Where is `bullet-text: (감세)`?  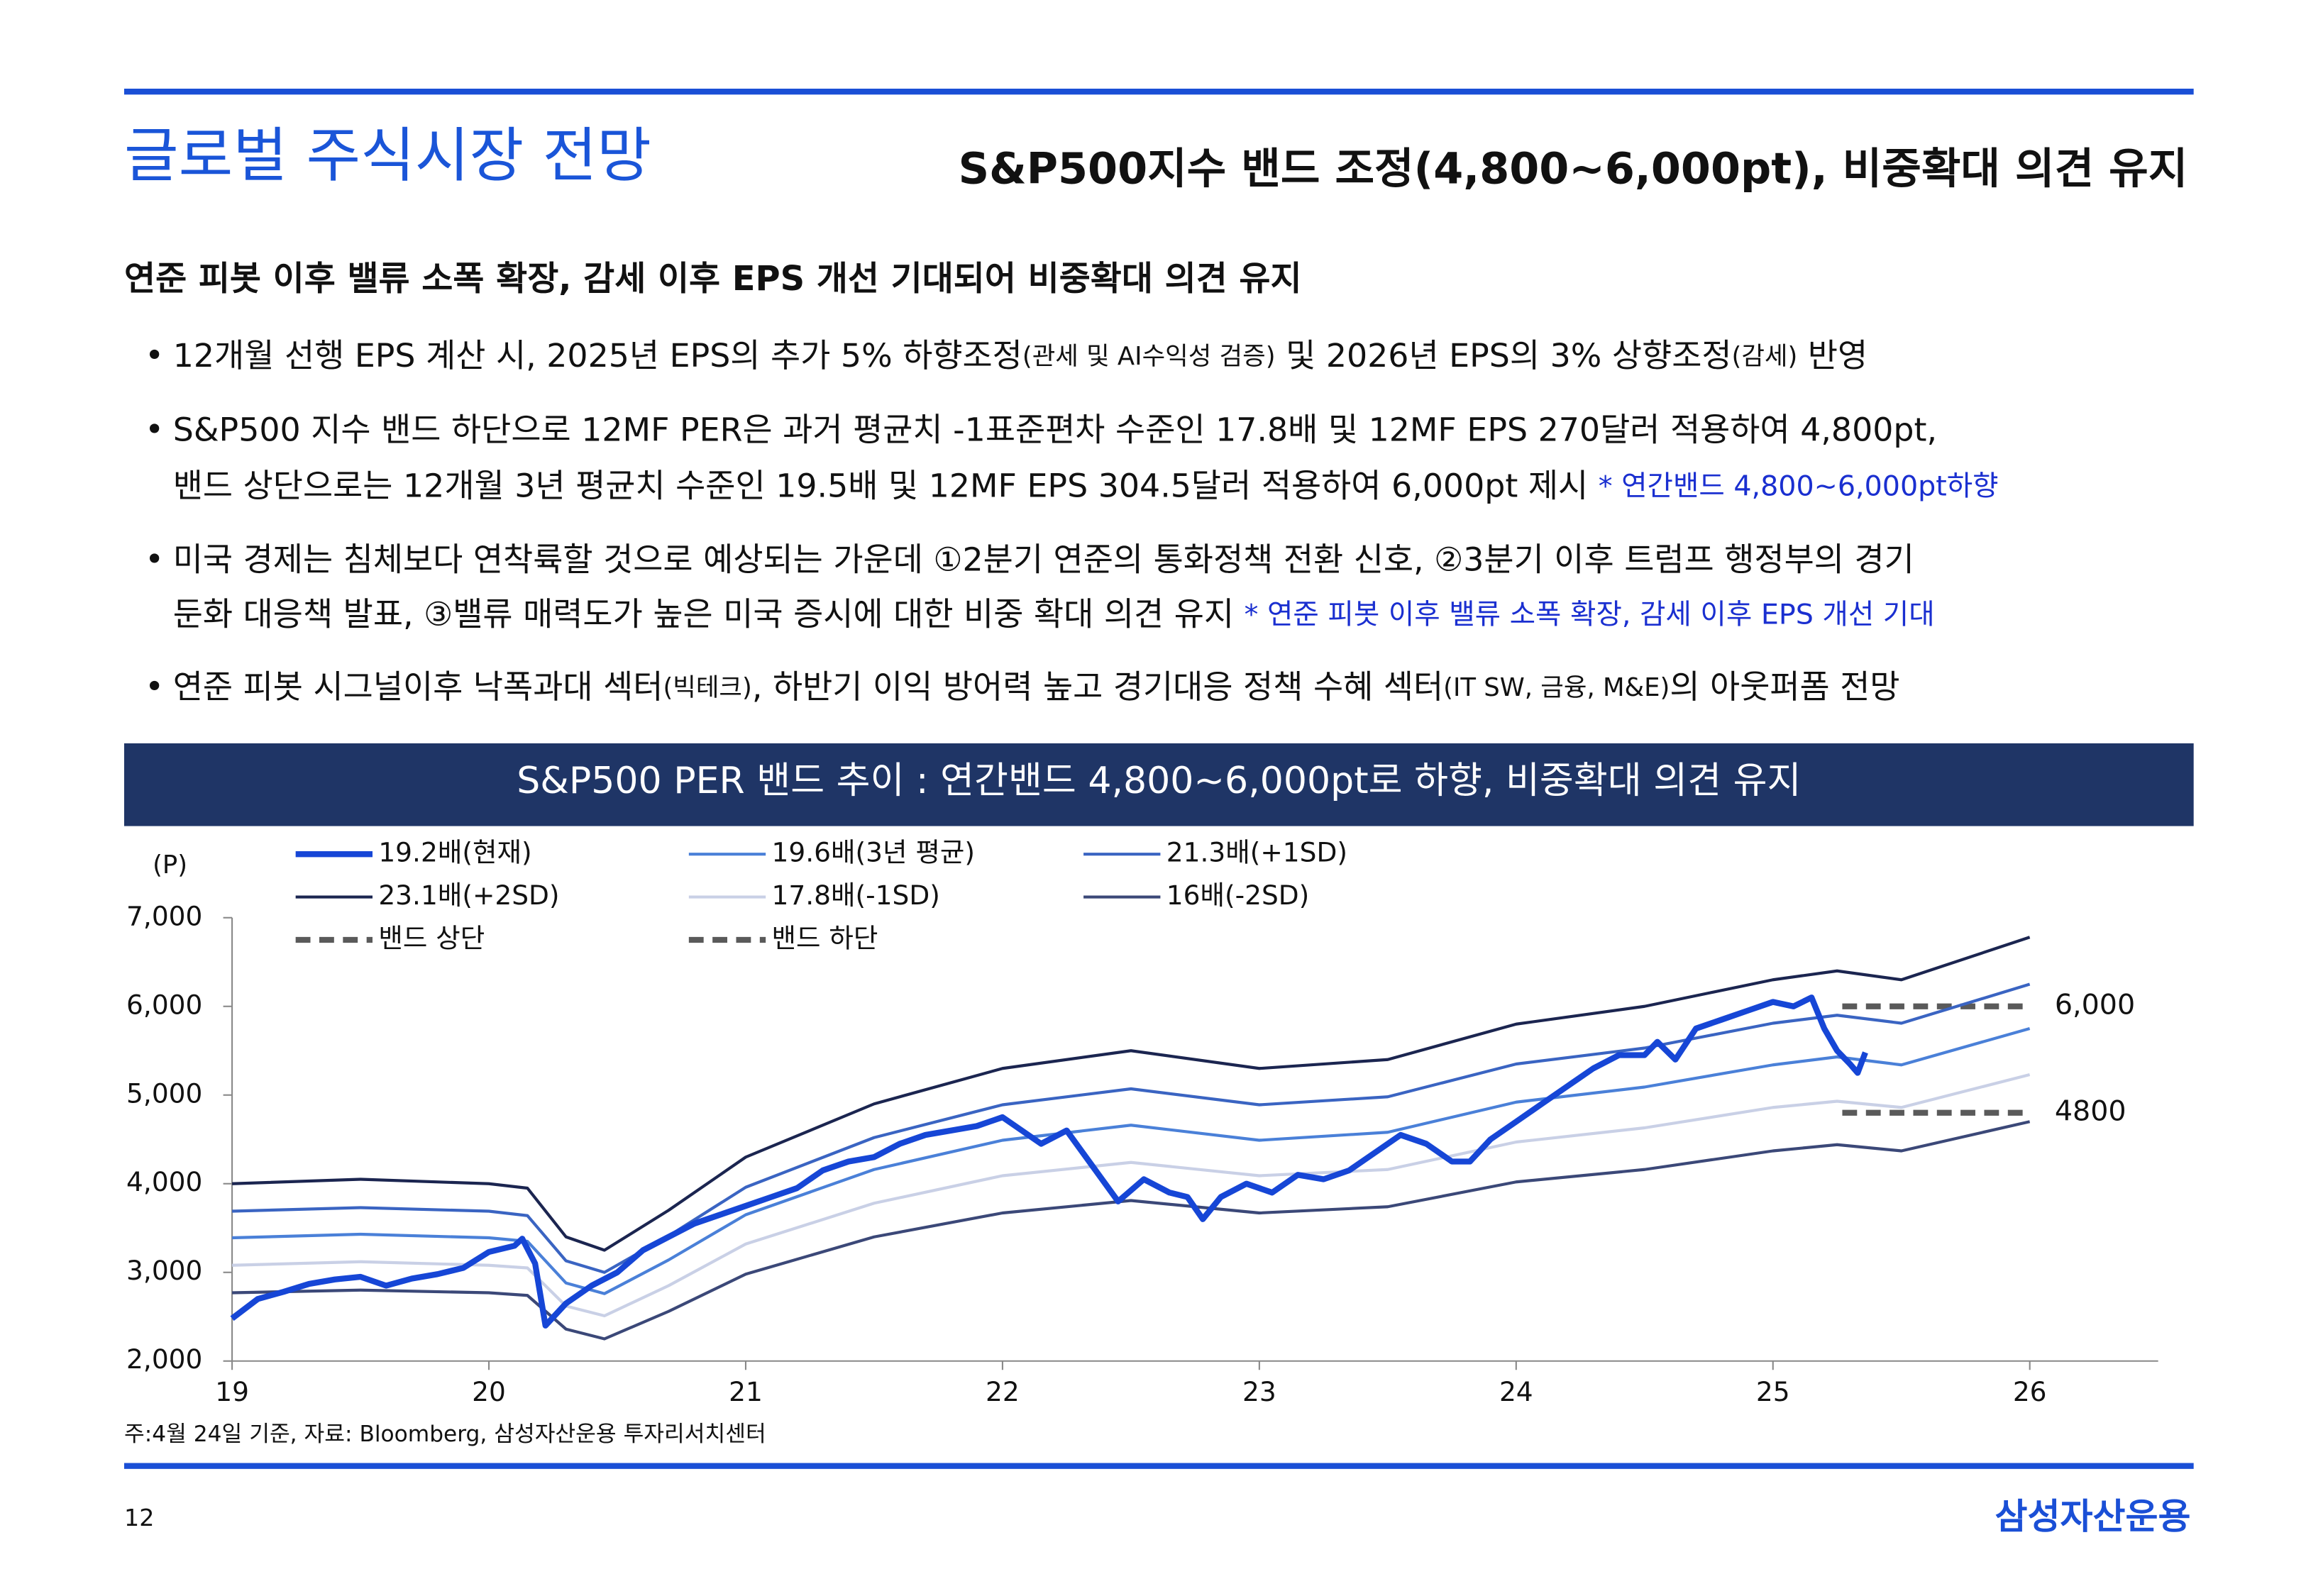 bullet-text: (감세) is located at coordinates (1765, 357).